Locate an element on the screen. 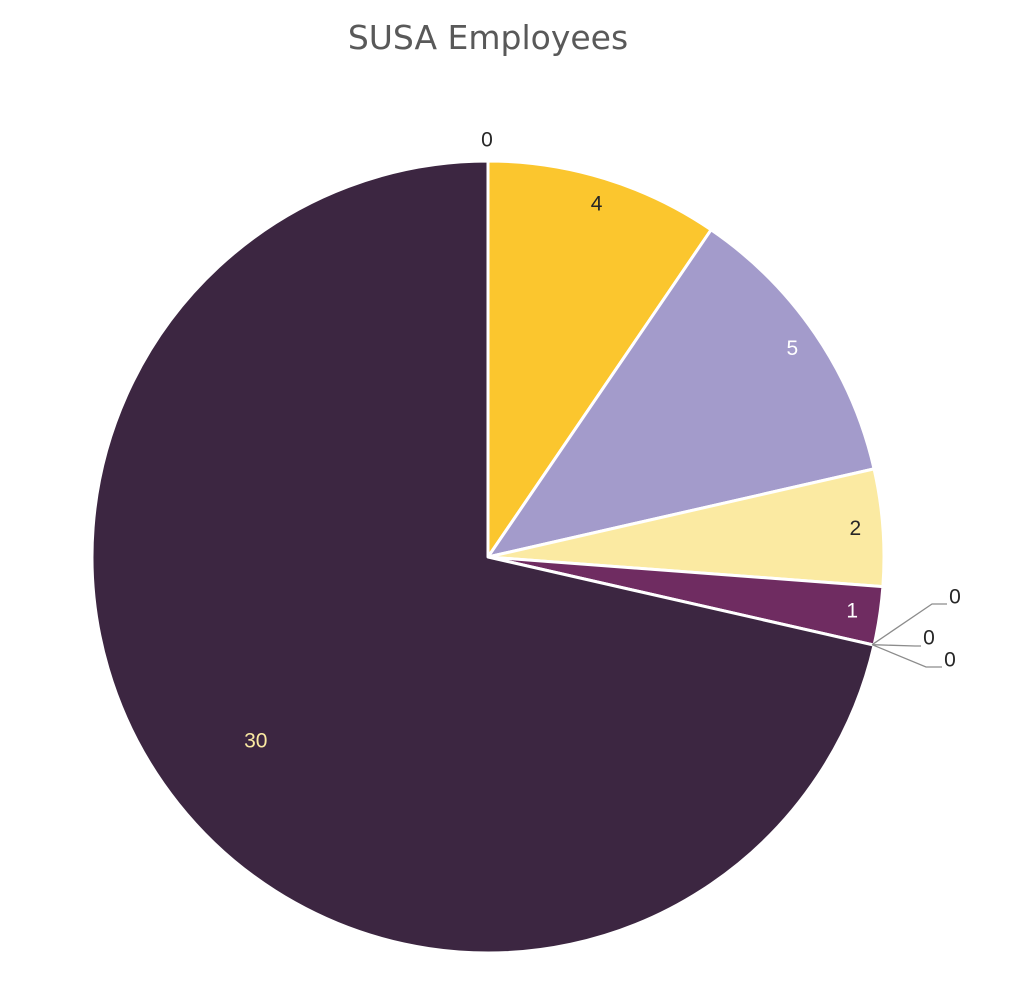  data-label: 30 is located at coordinates (255, 741).